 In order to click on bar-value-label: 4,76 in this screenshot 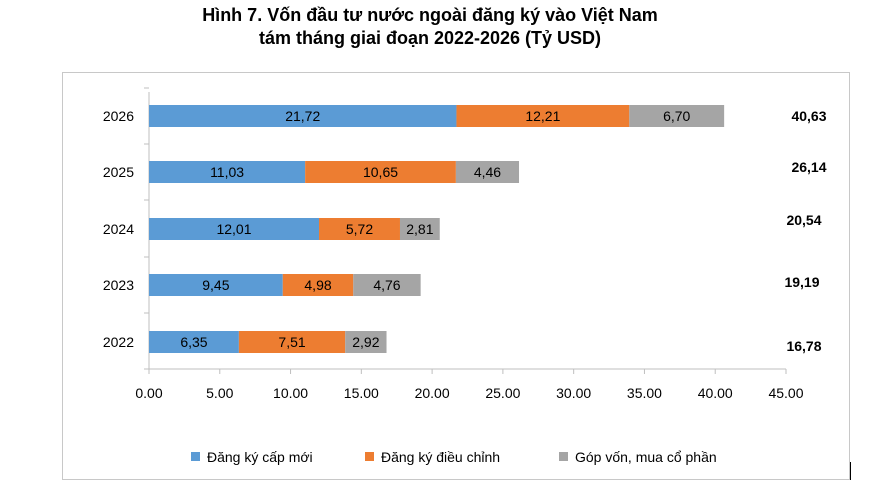, I will do `click(386, 285)`.